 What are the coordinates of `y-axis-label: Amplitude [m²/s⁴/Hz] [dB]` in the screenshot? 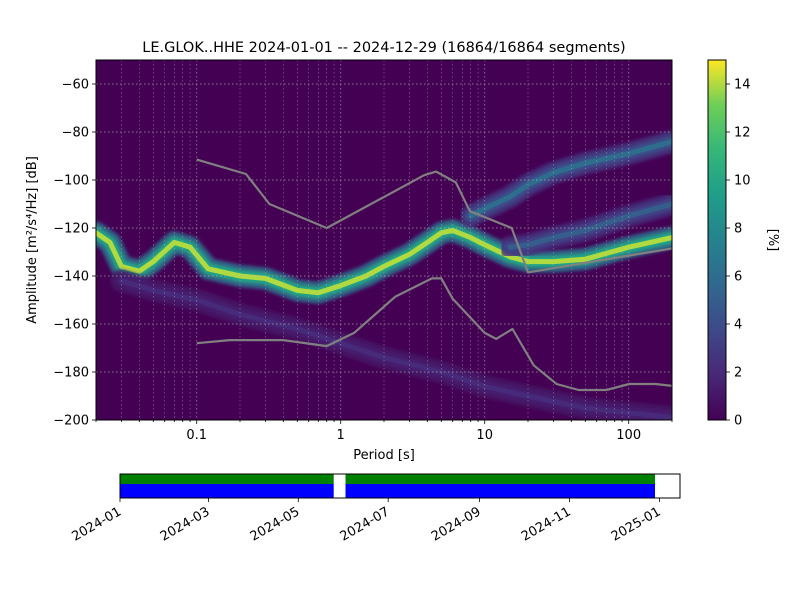 It's located at (32, 240).